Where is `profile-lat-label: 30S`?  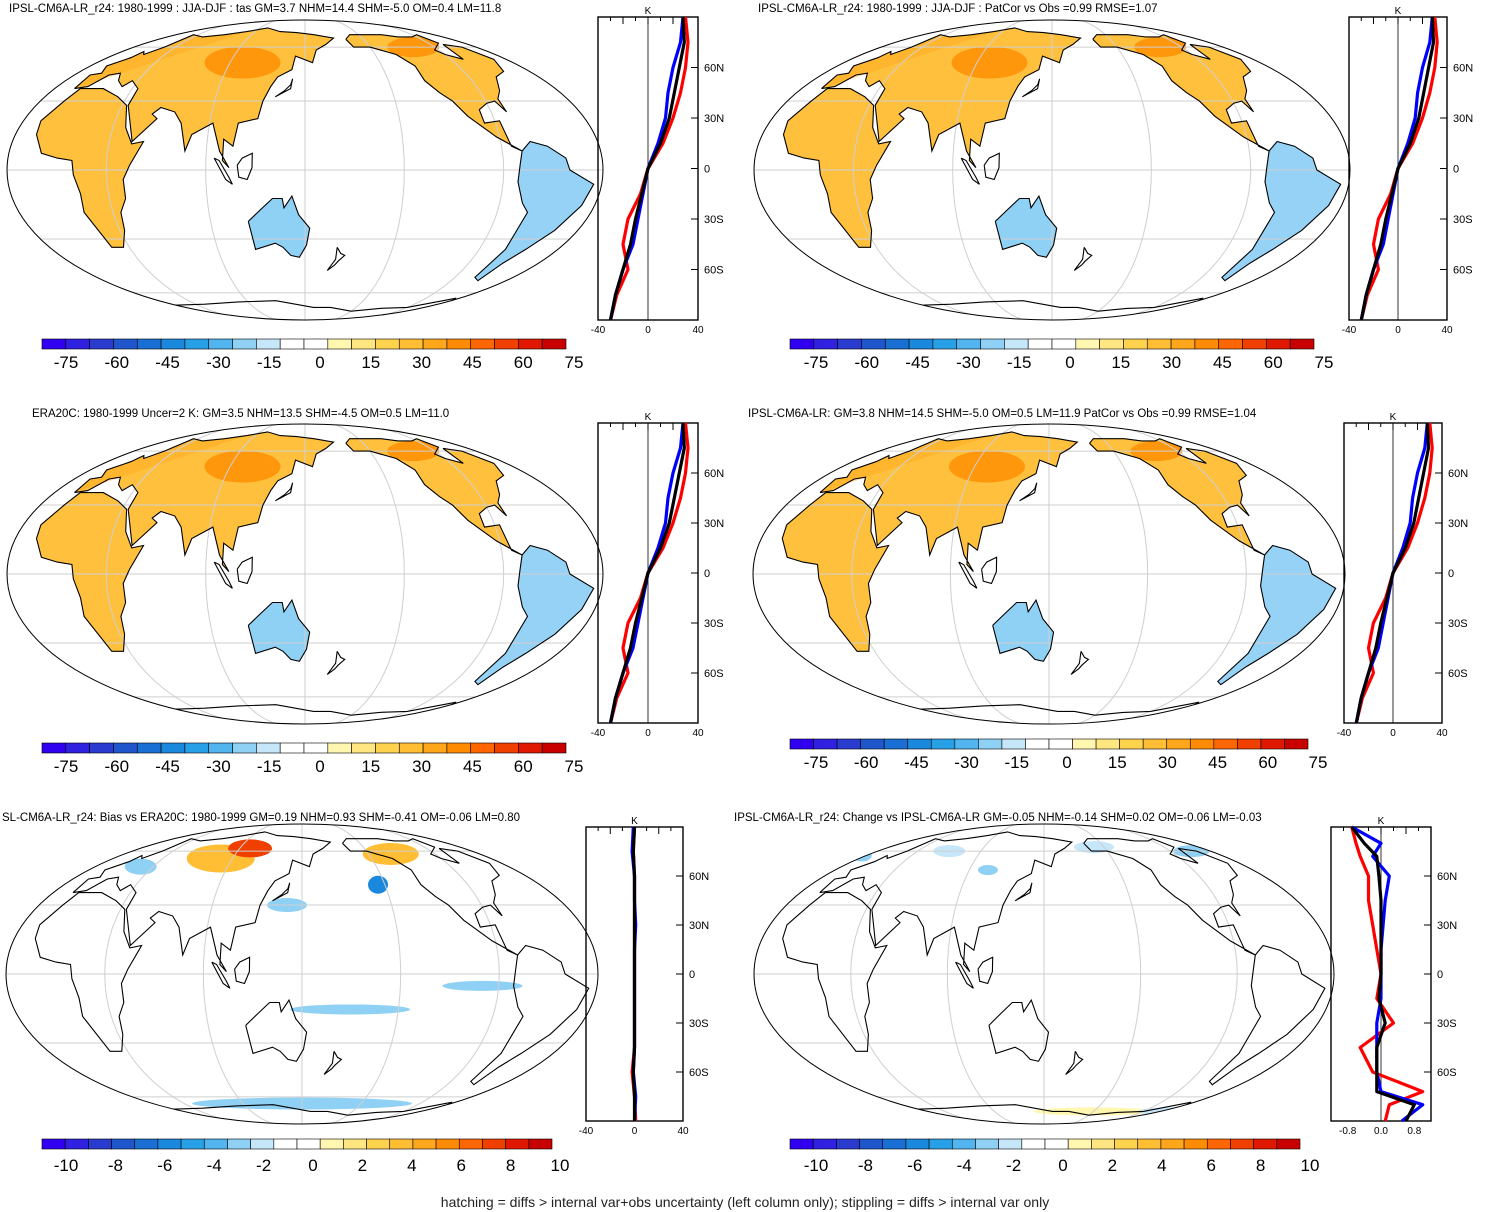
profile-lat-label: 30S is located at coordinates (1447, 1024).